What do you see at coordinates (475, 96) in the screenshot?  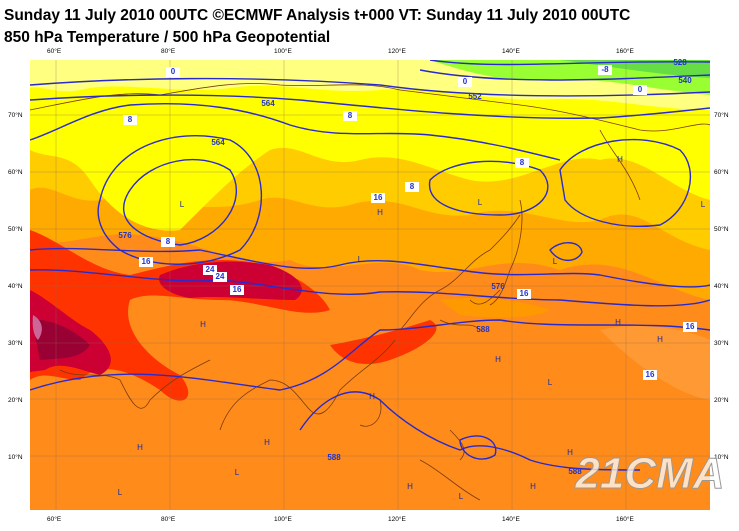 I see `contour-label: 552` at bounding box center [475, 96].